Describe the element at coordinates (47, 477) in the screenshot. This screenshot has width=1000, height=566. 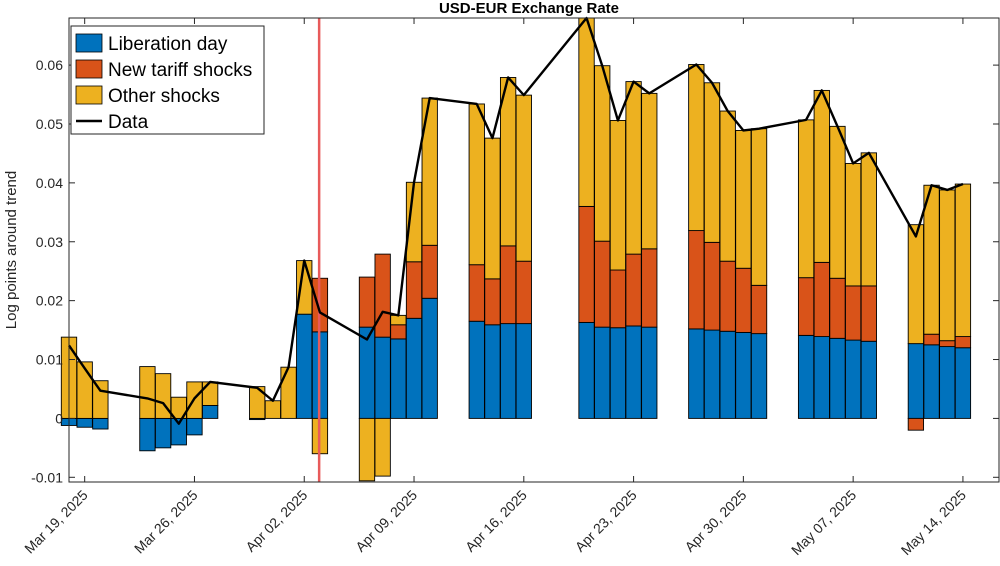
I see `y-tick-label: -0.01` at that location.